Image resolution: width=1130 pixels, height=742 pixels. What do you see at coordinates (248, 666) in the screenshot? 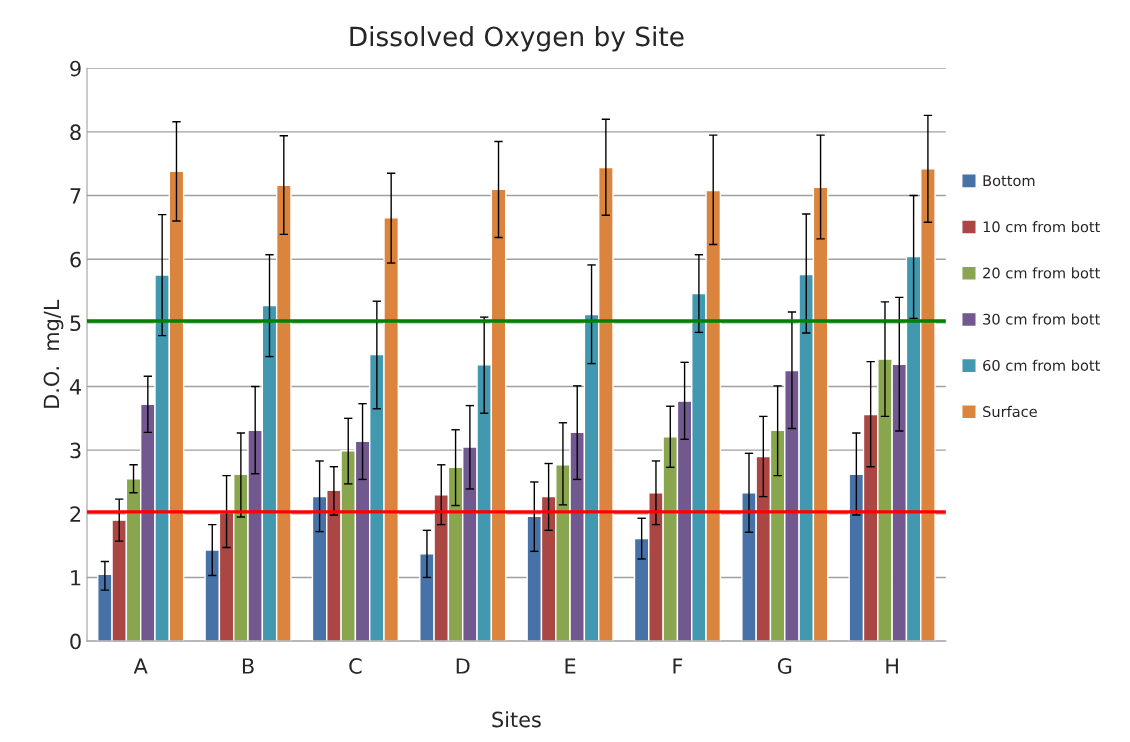
I see `x-tick-label: B` at bounding box center [248, 666].